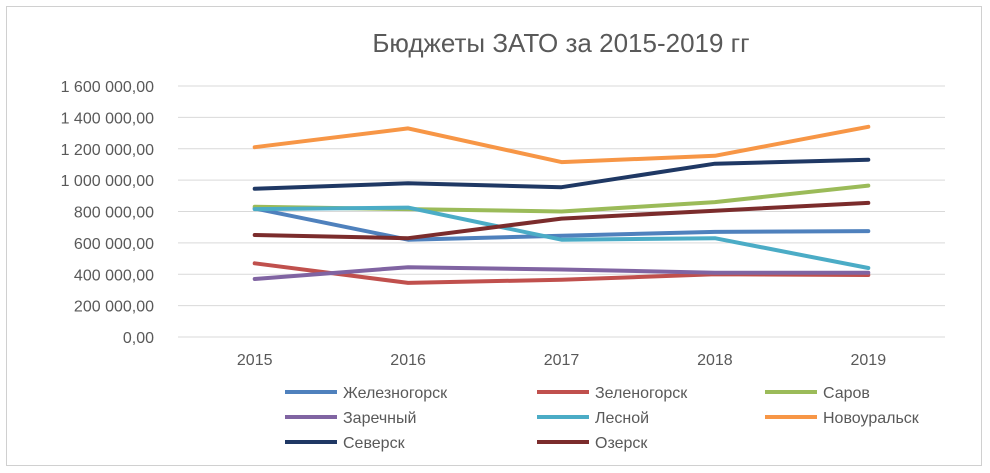  I want to click on y-tick-label: 200 000,00, so click(114, 307).